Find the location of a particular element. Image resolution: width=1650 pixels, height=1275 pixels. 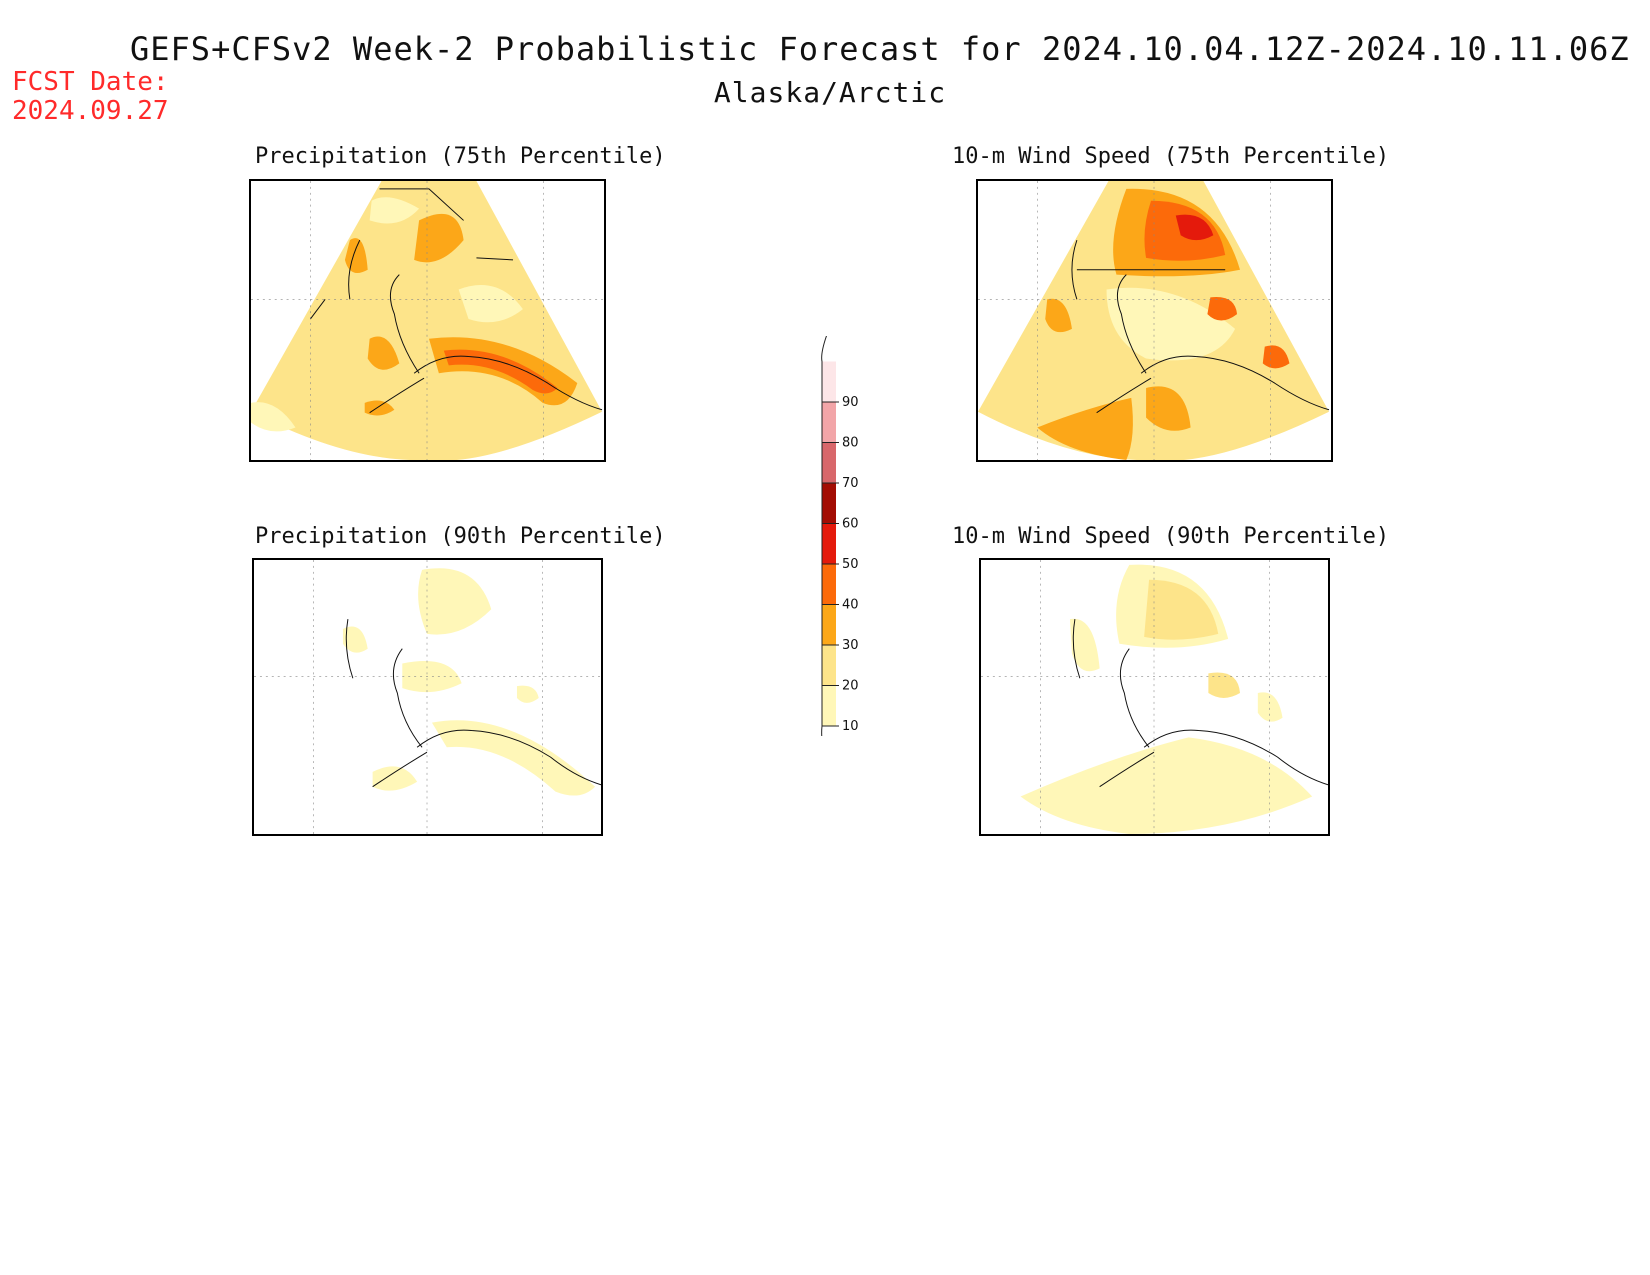

forecast-date-label: FCST Date: is located at coordinates (90, 82).